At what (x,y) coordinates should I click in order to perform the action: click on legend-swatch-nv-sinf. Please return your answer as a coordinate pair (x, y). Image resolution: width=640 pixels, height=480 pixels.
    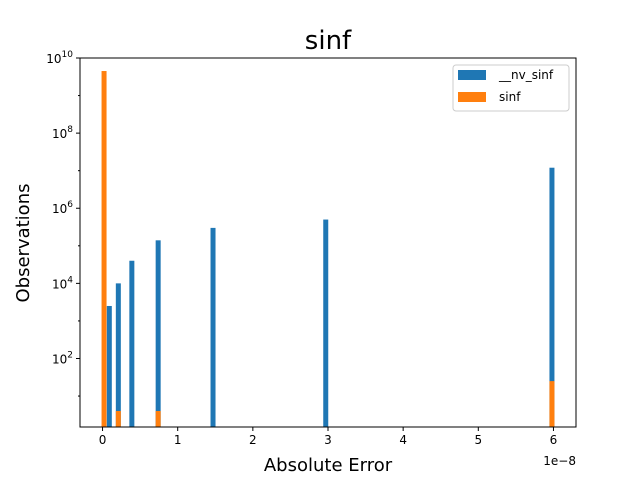
    Looking at the image, I should click on (472, 75).